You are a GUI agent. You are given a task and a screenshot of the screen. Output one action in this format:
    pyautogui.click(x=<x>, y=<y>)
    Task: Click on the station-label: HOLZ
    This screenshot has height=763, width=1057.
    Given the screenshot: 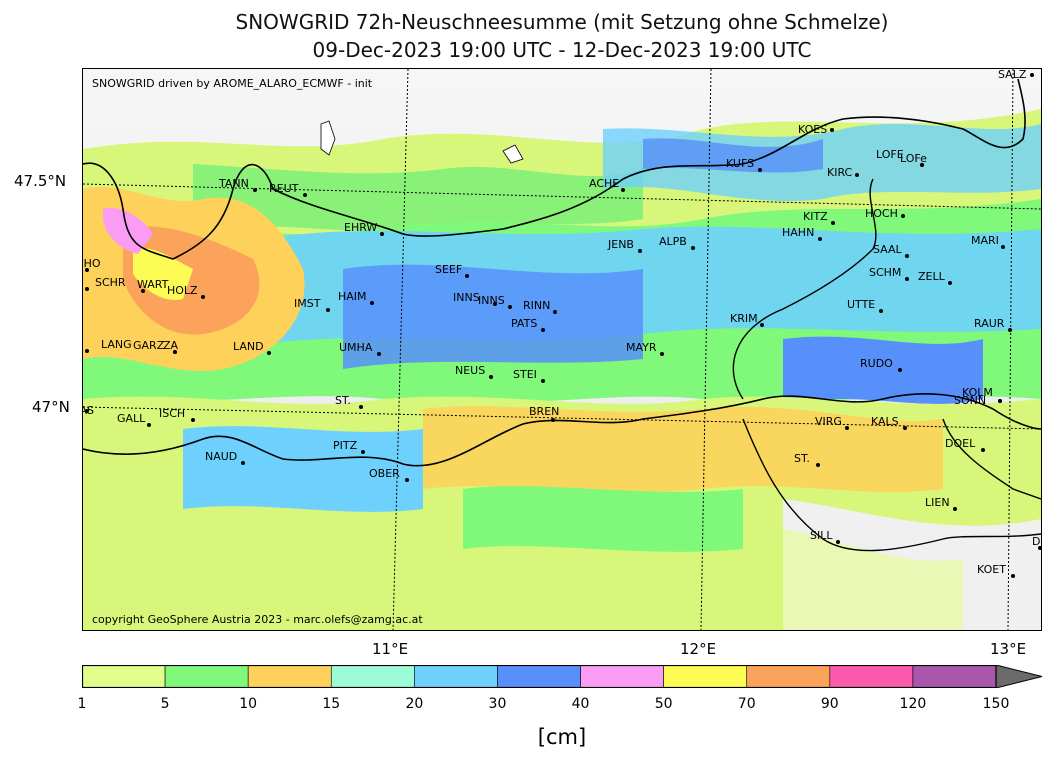 What is the action you would take?
    pyautogui.click(x=182, y=290)
    